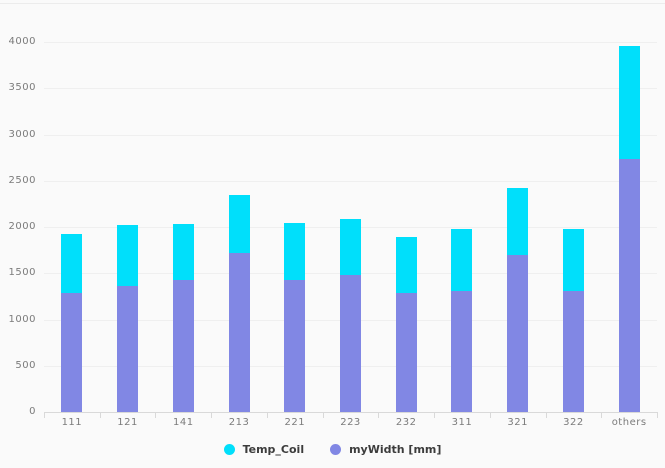 The image size is (665, 468). What do you see at coordinates (22, 88) in the screenshot?
I see `y-axis-label: 3500` at bounding box center [22, 88].